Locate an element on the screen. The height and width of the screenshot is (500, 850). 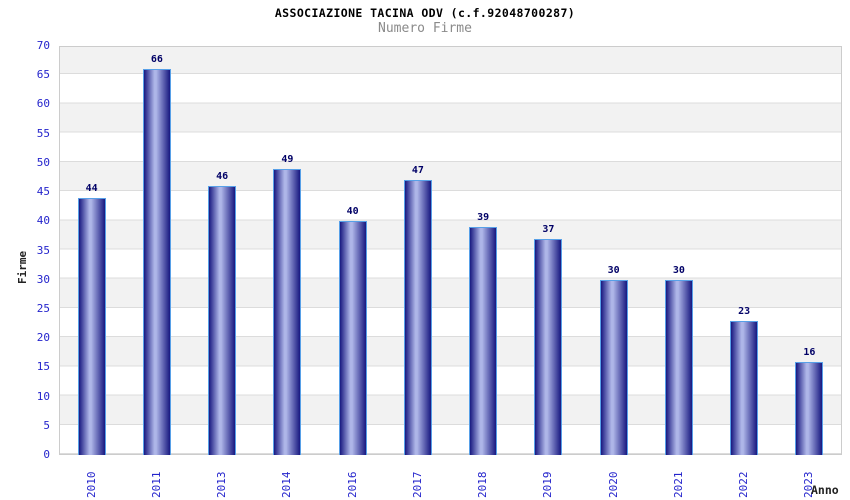
y-tick-10: 10 is located at coordinates (43, 396).